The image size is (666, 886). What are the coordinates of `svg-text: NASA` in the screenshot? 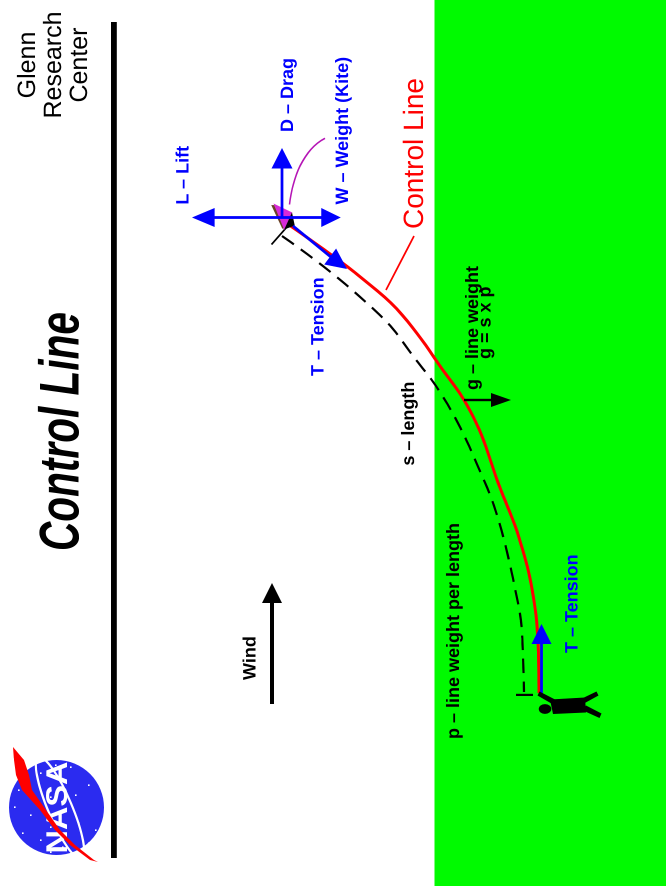 It's located at (57, 808).